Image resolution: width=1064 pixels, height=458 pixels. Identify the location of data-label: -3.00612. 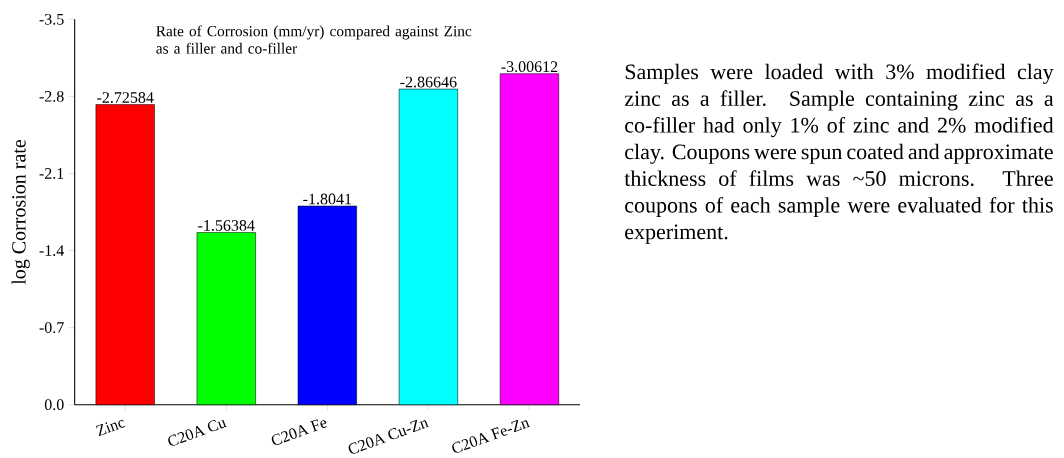
(529, 67).